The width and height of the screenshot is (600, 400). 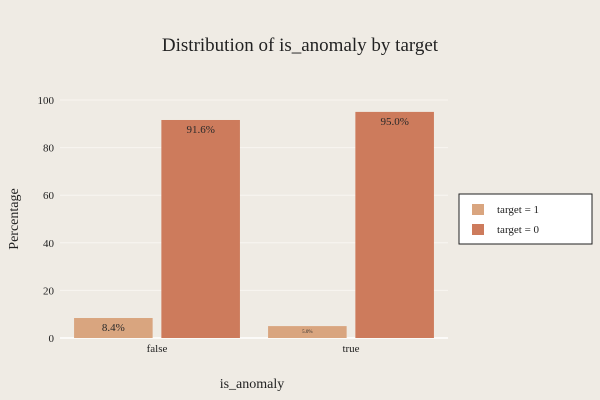 What do you see at coordinates (253, 349) in the screenshot?
I see `x-axis-ticks: false true` at bounding box center [253, 349].